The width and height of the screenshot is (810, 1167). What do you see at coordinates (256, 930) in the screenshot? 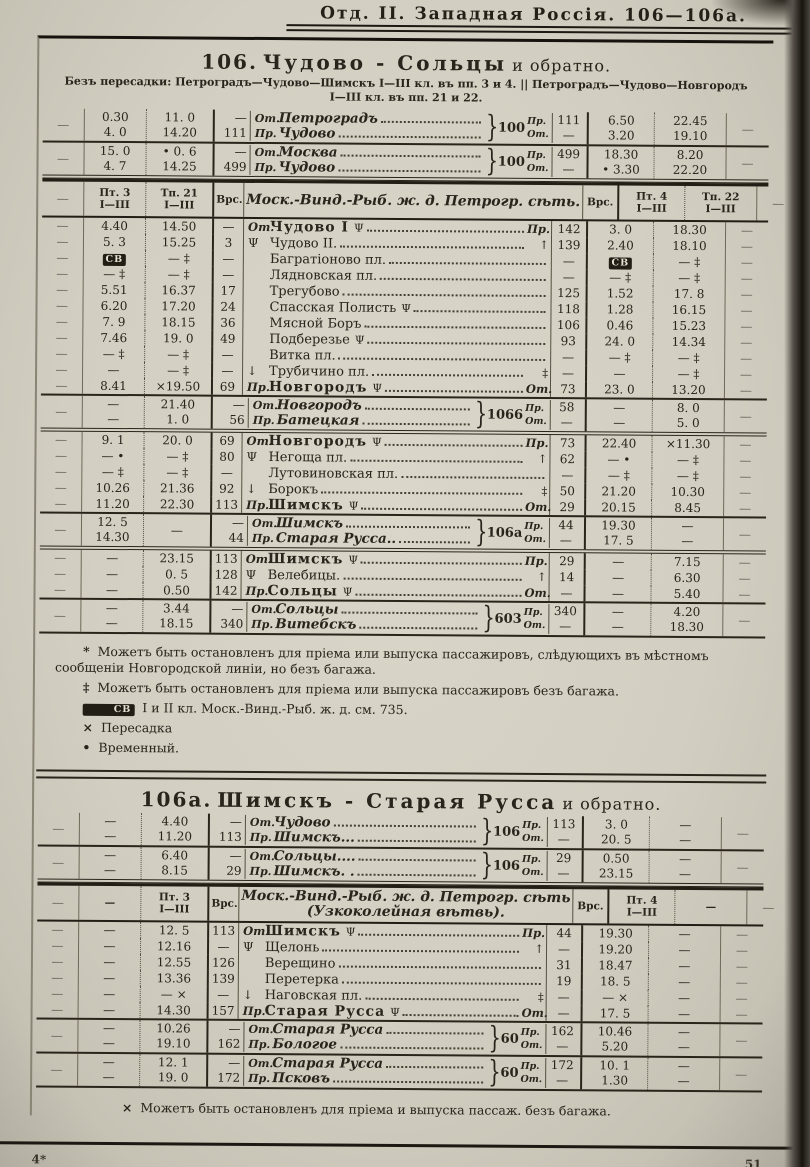
I see `direction-label: От.` at bounding box center [256, 930].